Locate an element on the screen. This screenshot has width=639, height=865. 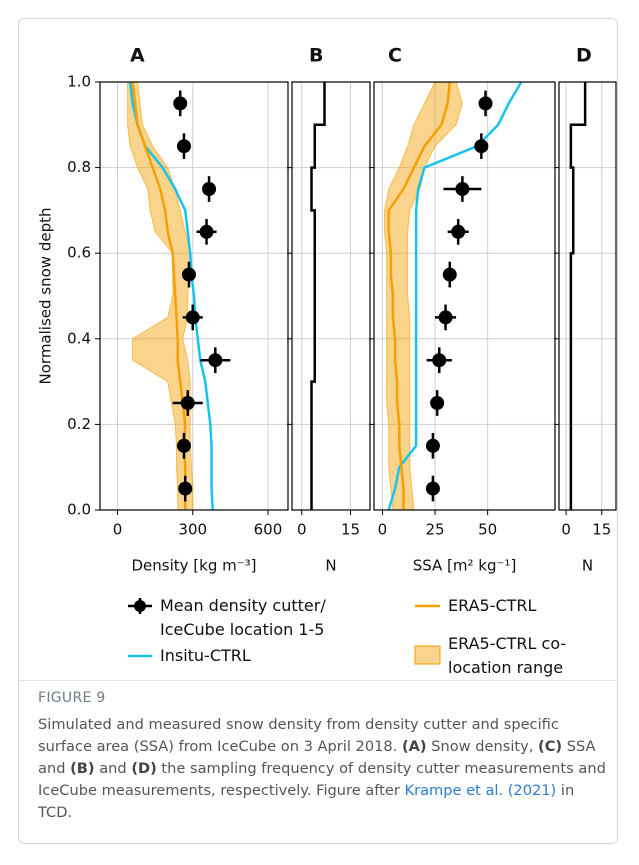
x-tick-label: 300 is located at coordinates (192, 530).